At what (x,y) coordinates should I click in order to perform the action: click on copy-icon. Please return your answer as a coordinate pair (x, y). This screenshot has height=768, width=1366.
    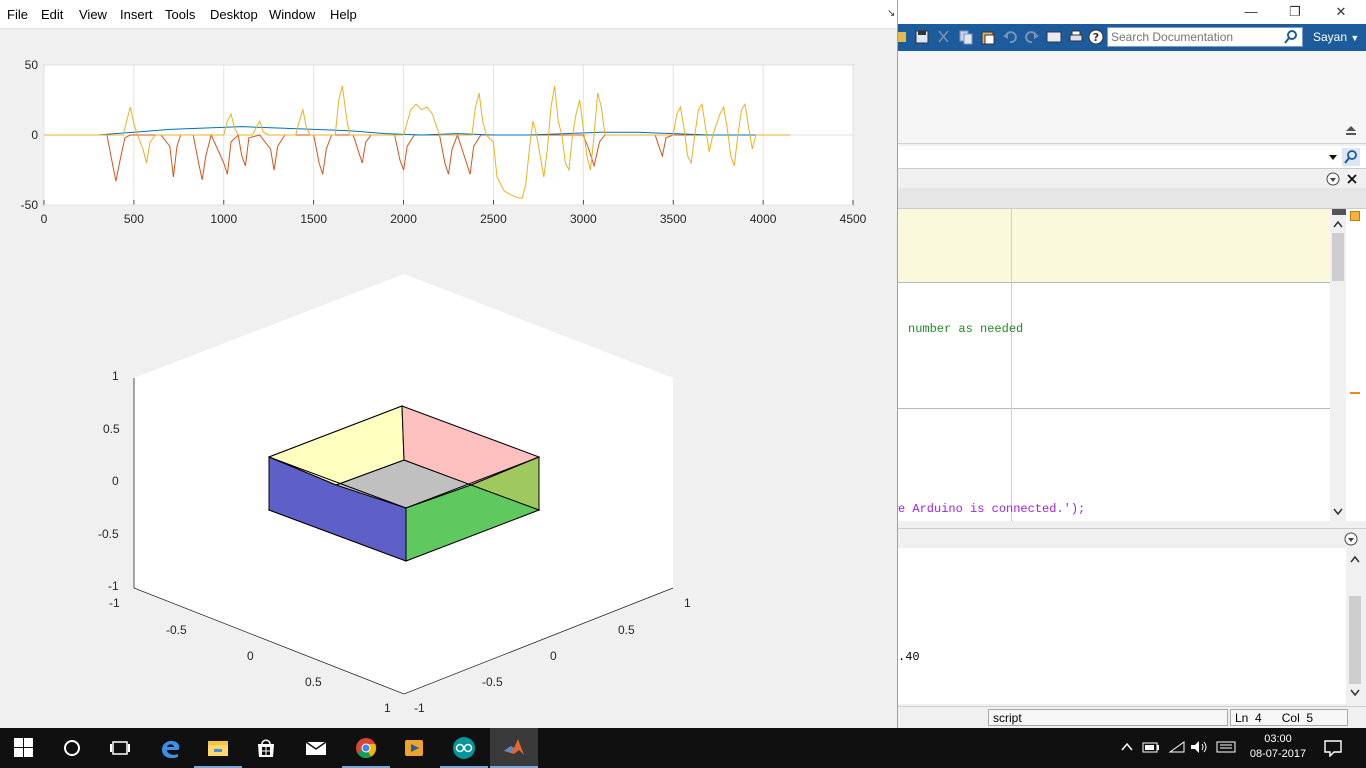
    Looking at the image, I should click on (966, 37).